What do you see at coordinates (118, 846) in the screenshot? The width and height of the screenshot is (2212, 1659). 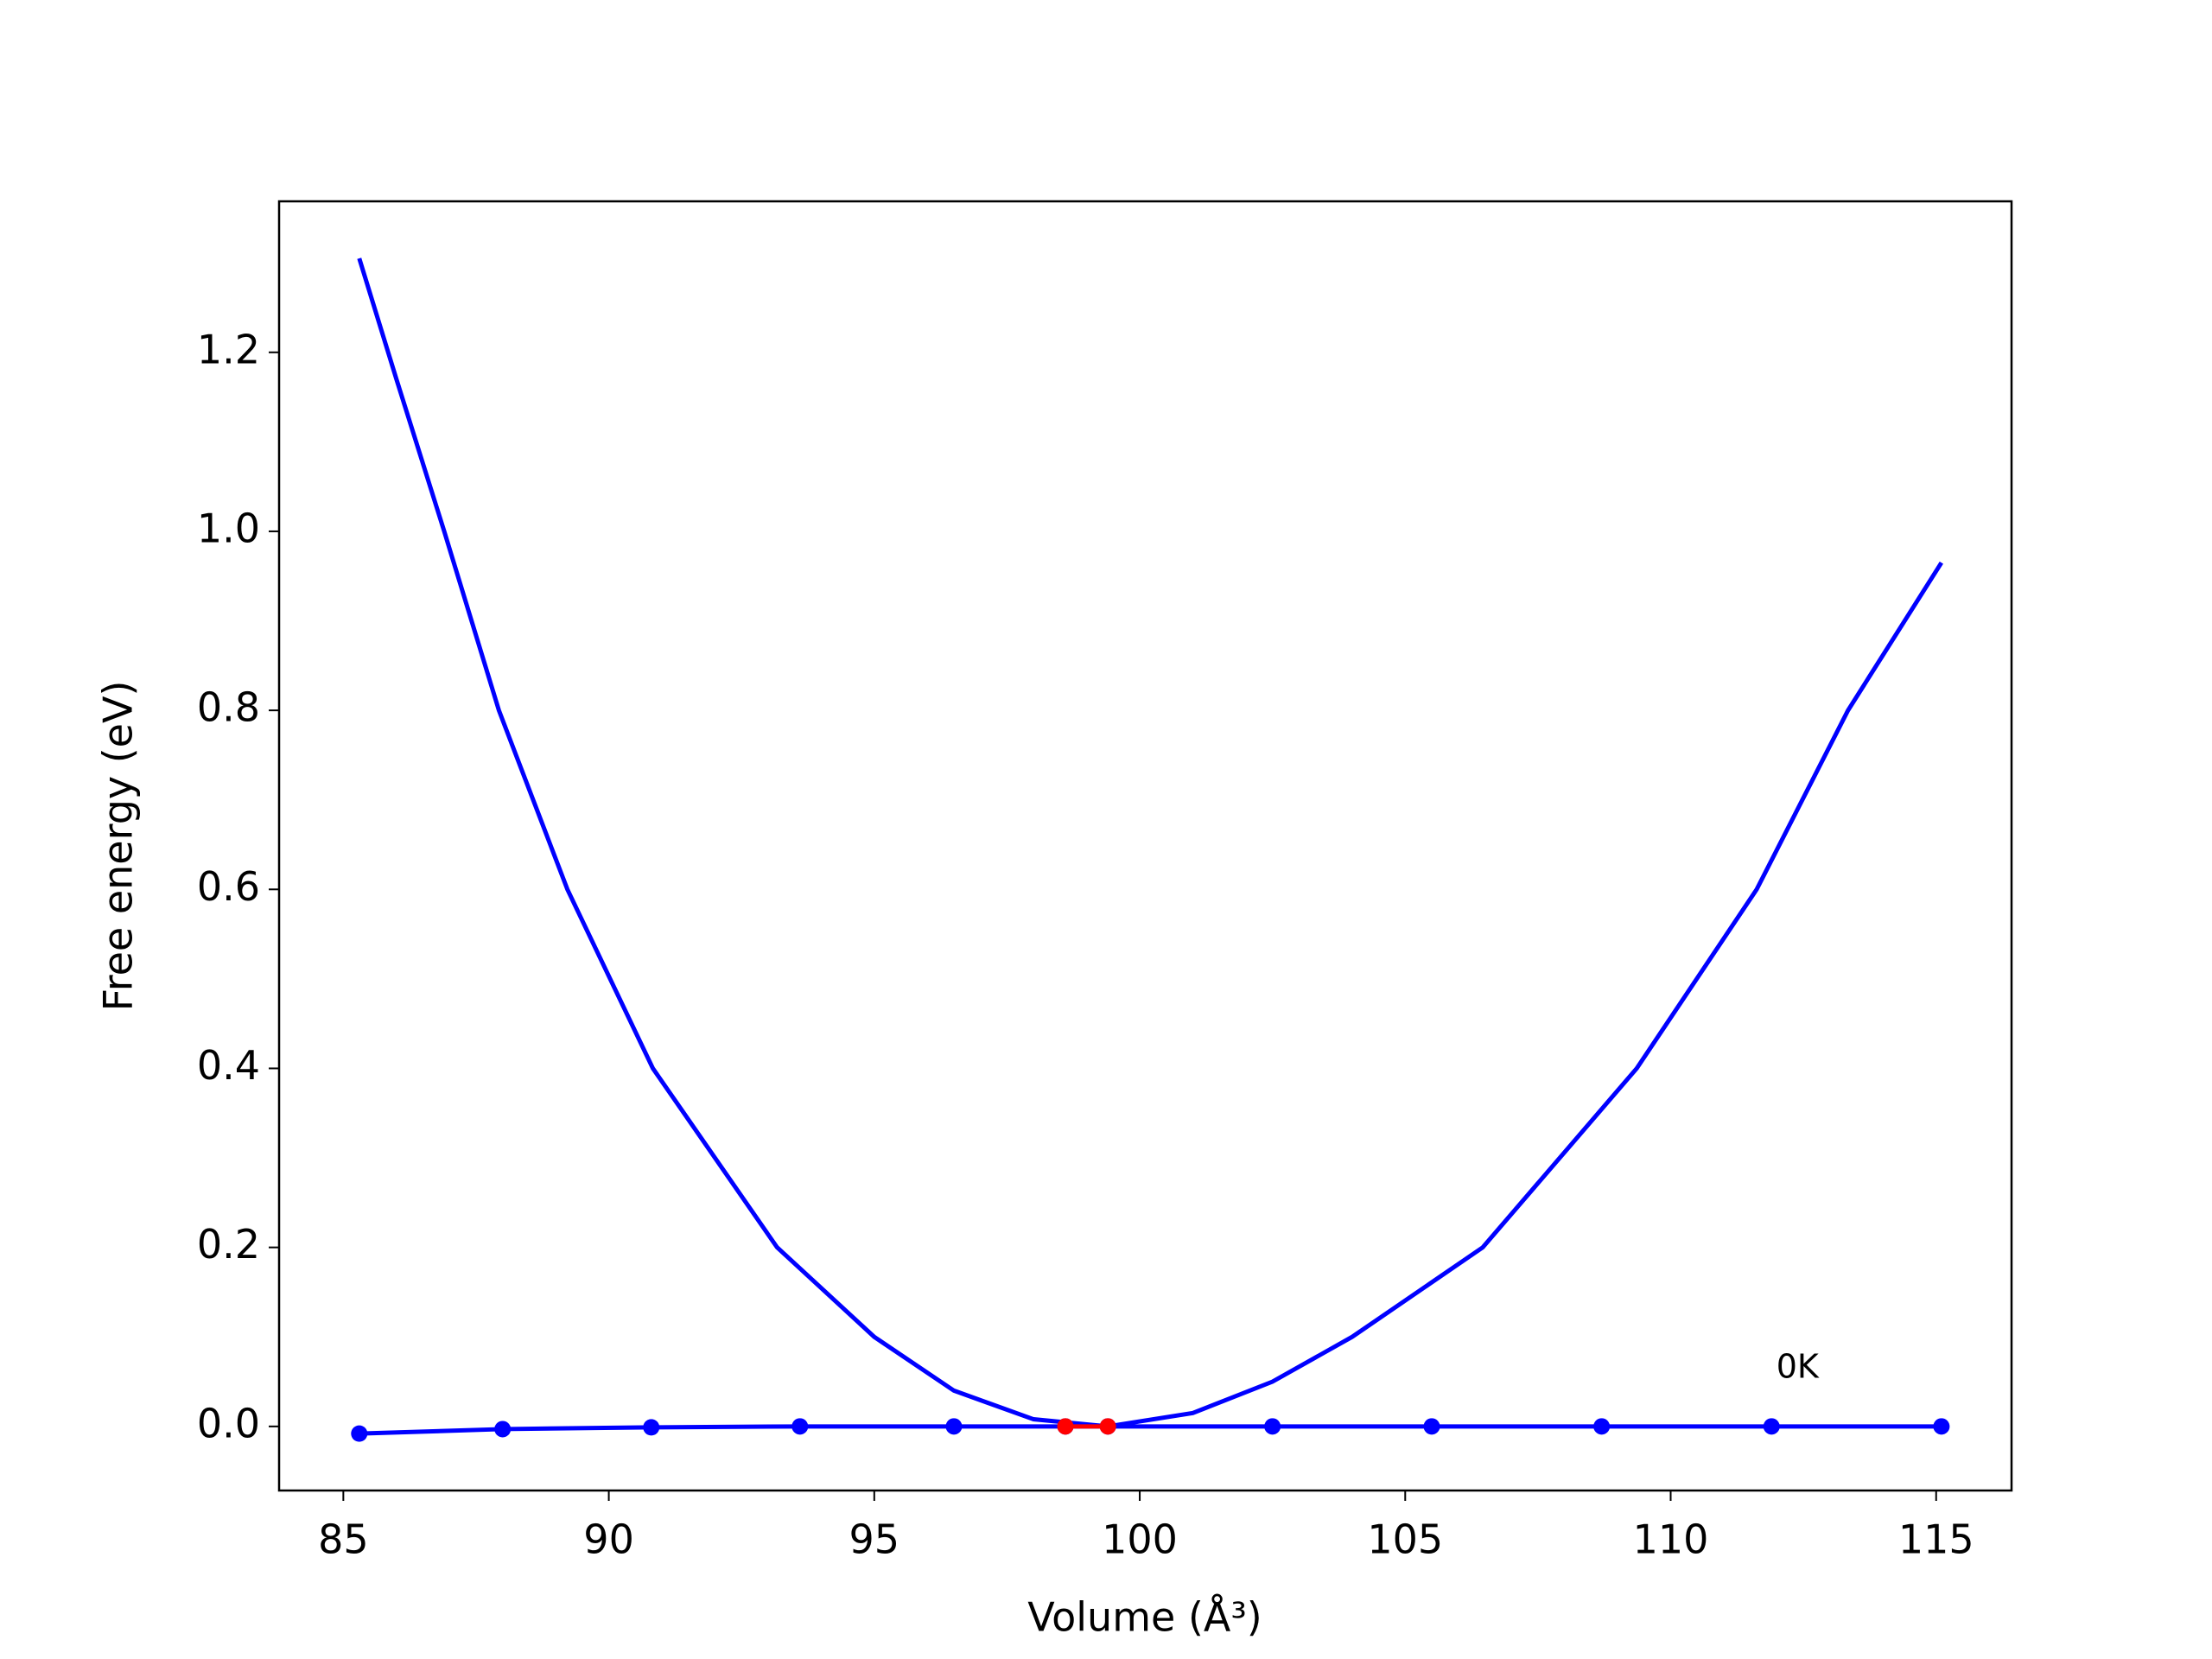 I see `y-axis-label: Free energy (eV)` at bounding box center [118, 846].